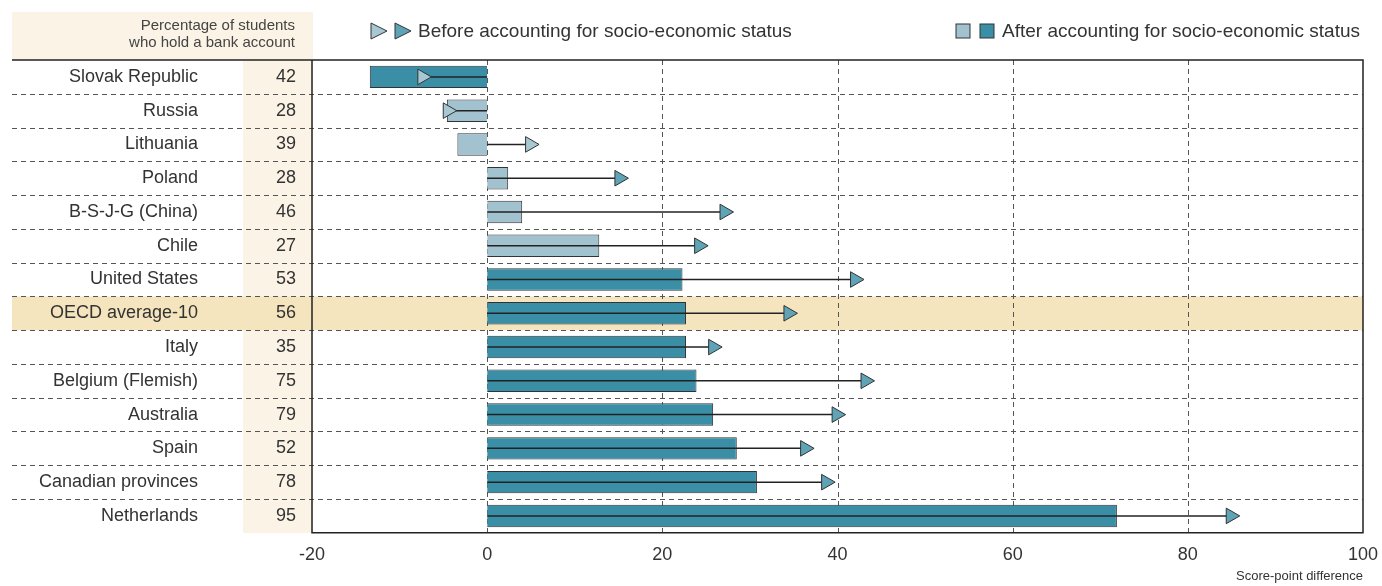 The height and width of the screenshot is (586, 1382). What do you see at coordinates (174, 447) in the screenshot?
I see `y-tick-label: Spain` at bounding box center [174, 447].